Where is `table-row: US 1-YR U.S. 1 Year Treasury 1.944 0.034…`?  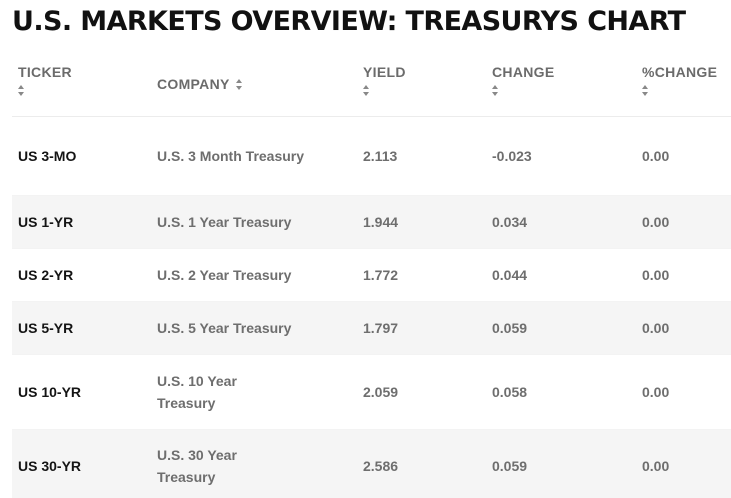 table-row: US 1-YR U.S. 1 Year Treasury 1.944 0.034… is located at coordinates (371, 222).